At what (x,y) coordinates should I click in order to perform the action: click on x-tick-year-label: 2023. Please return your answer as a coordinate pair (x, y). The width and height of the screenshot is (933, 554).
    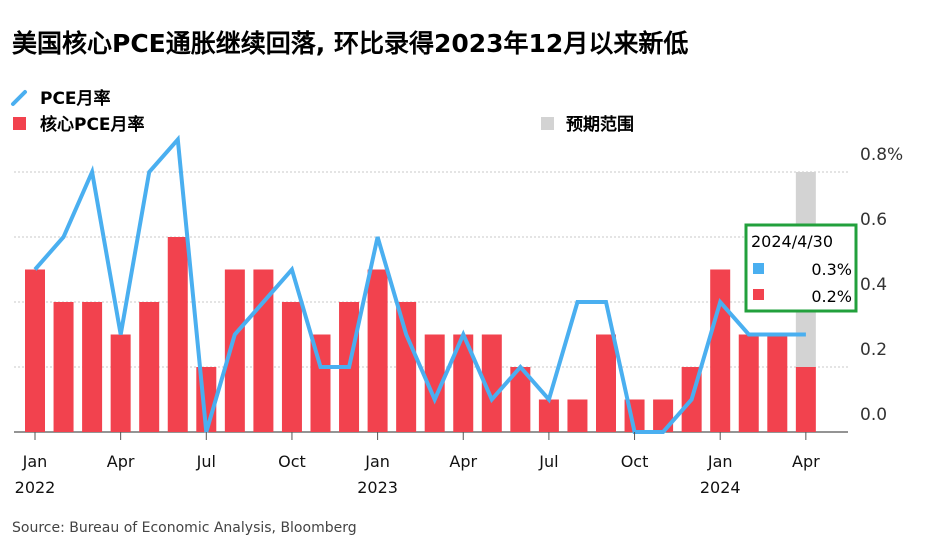
    Looking at the image, I should click on (377, 487).